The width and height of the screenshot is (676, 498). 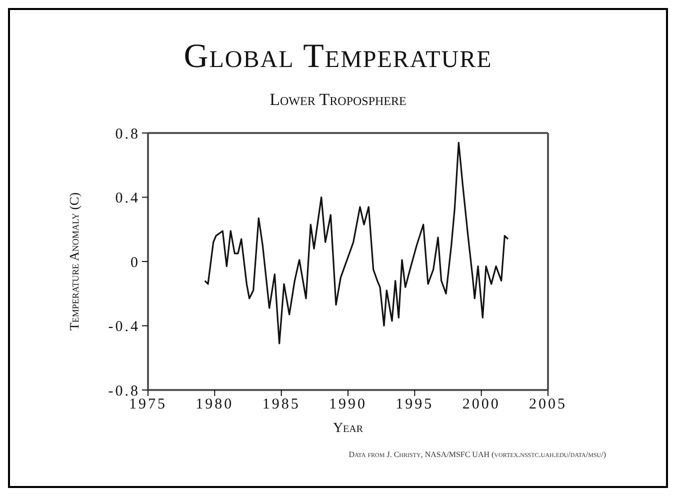 I want to click on y-tick-label: 0.8, so click(x=127, y=134).